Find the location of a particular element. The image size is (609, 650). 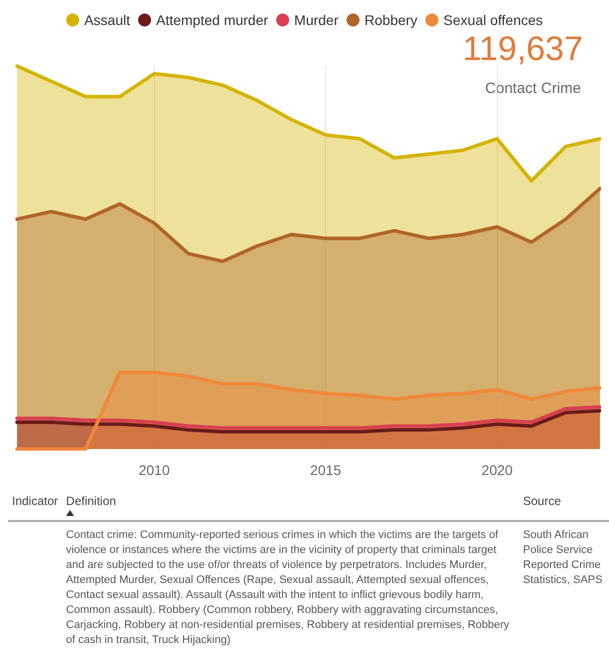

legend-label: Attempted murder is located at coordinates (212, 20).